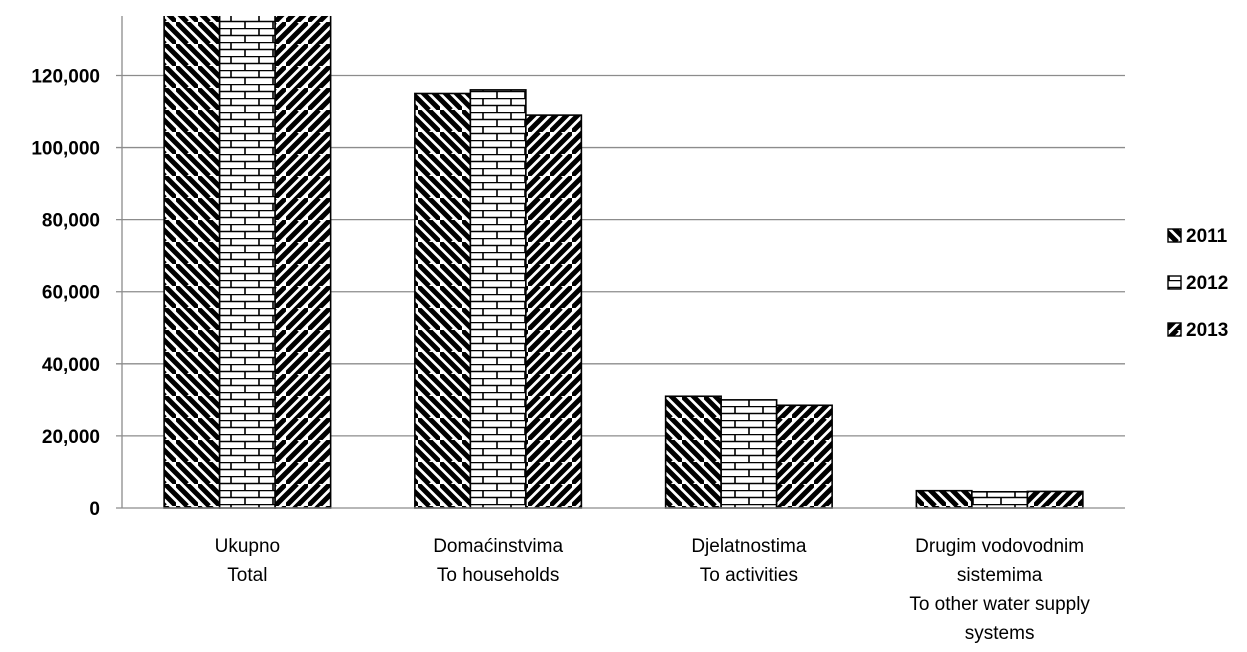 The width and height of the screenshot is (1247, 652). Describe the element at coordinates (1207, 283) in the screenshot. I see `legend-label-2012: 2012` at that location.